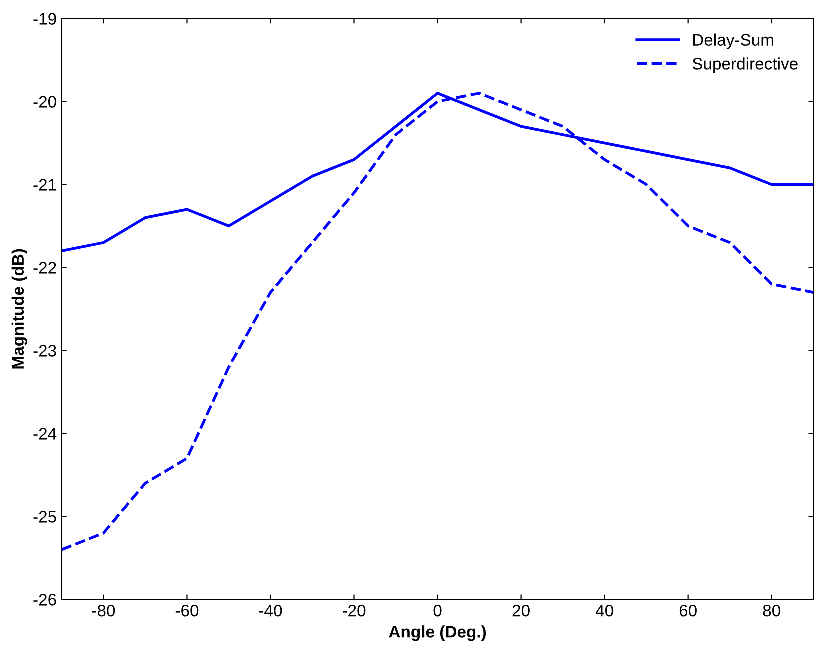  Describe the element at coordinates (745, 66) in the screenshot. I see `legend-label: Superdirective` at that location.